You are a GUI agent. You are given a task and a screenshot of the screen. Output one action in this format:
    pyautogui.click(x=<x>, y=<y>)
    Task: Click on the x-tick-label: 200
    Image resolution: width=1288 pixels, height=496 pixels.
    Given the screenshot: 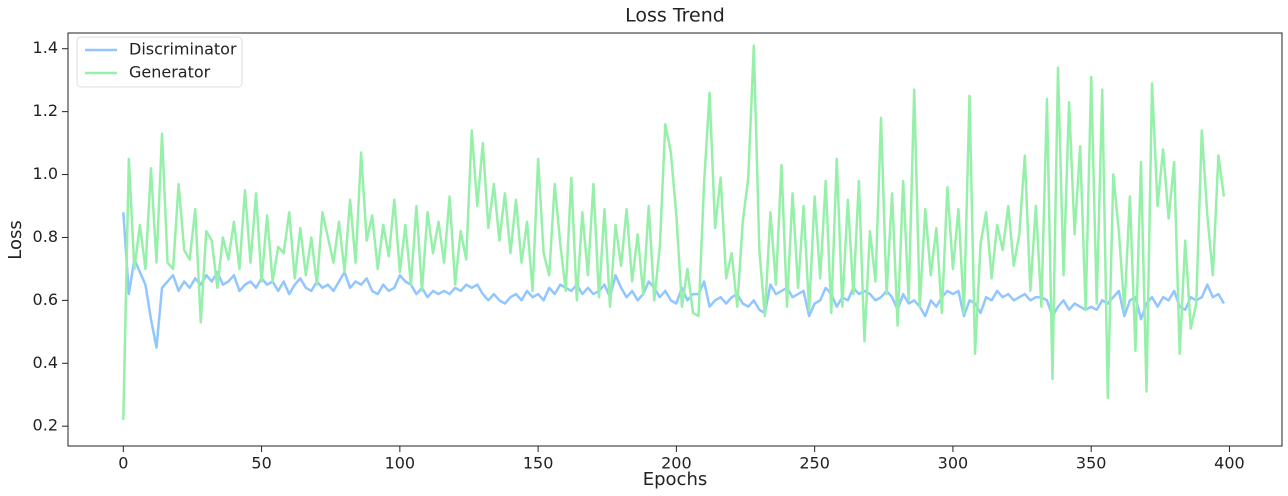 What is the action you would take?
    pyautogui.click(x=676, y=463)
    